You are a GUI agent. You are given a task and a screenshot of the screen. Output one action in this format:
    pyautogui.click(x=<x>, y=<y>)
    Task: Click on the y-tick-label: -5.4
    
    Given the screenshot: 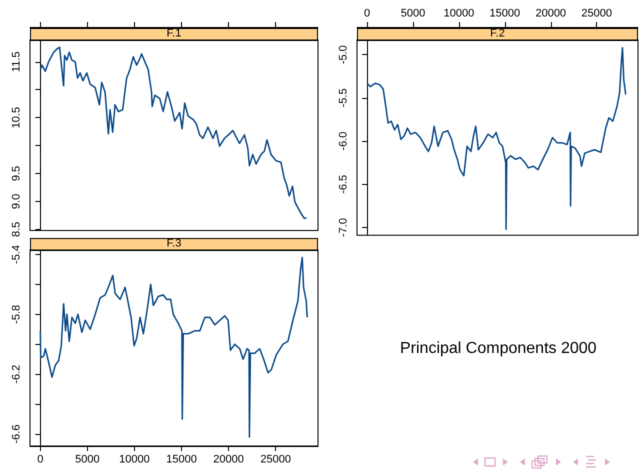 What is the action you would take?
    pyautogui.click(x=16, y=254)
    